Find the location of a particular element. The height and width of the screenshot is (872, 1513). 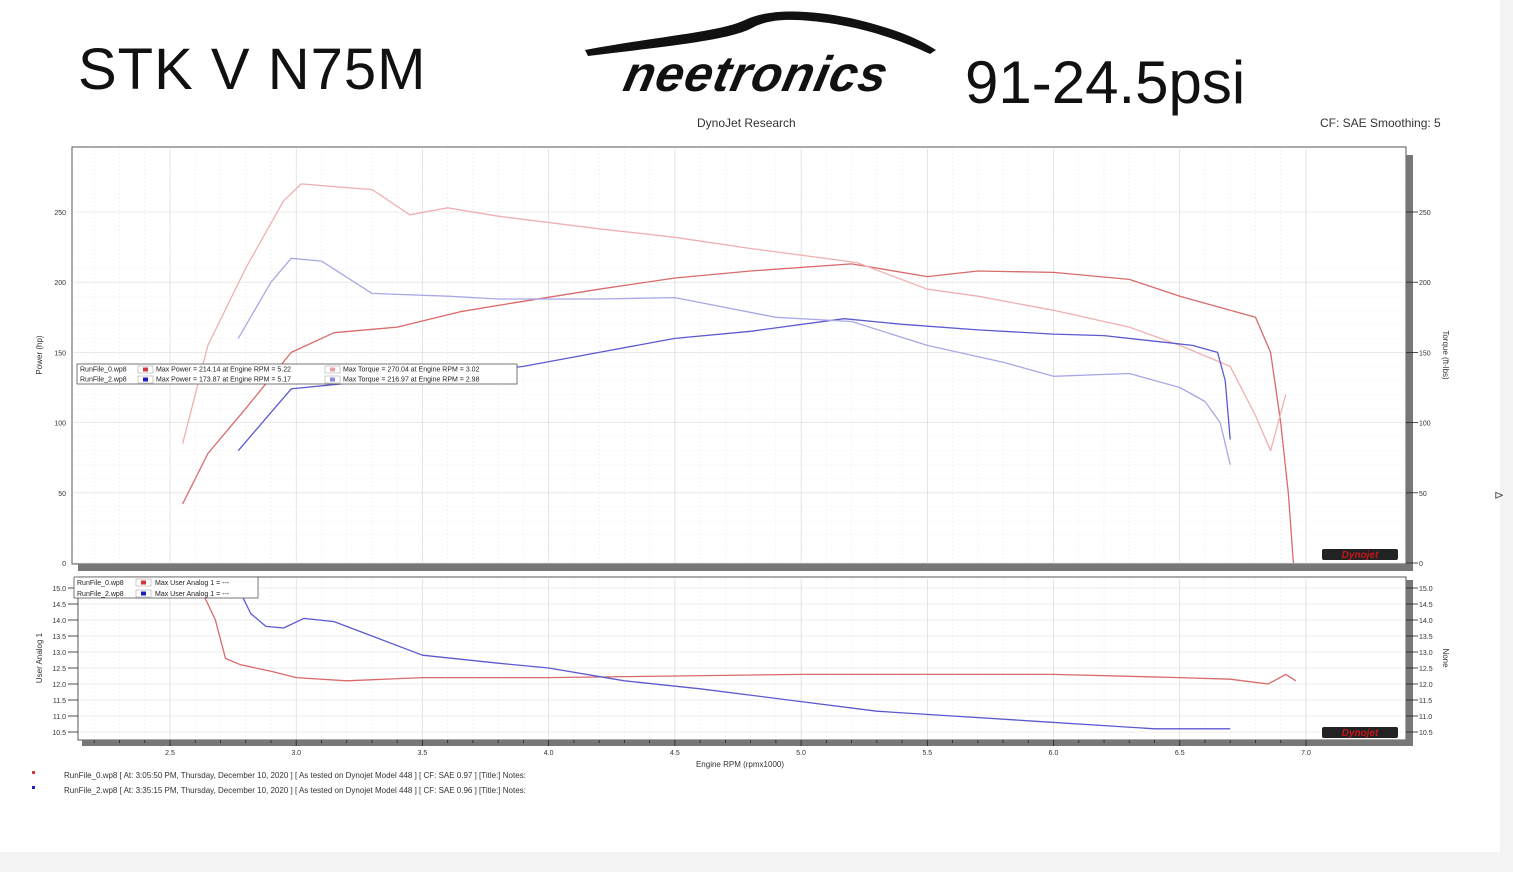

power-plot-bottom-bar is located at coordinates (745, 567).